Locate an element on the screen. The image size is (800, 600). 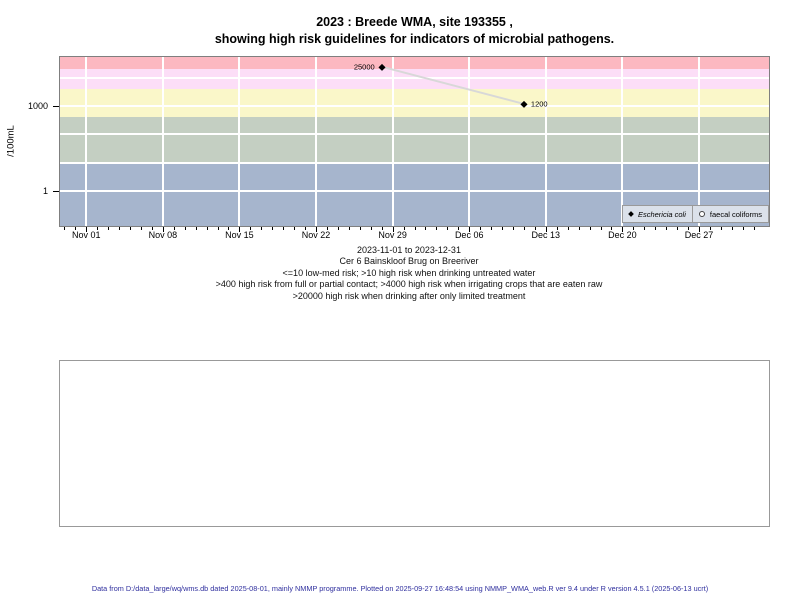
chart-title-line1: 2023 : Breede WMA, site 193355 , is located at coordinates (414, 22).